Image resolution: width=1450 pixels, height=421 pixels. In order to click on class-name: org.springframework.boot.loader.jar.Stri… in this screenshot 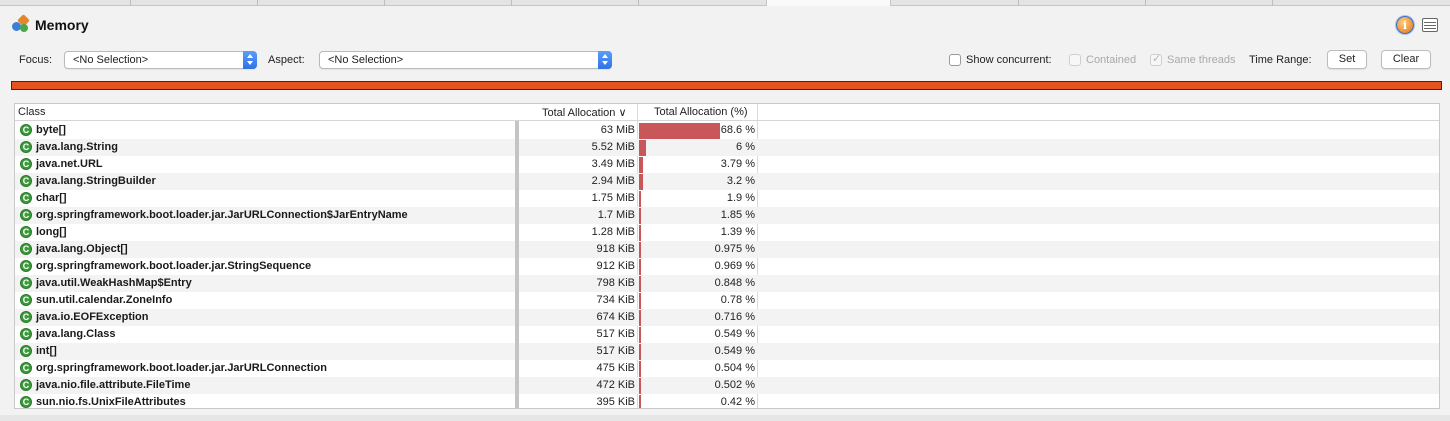, I will do `click(174, 266)`.